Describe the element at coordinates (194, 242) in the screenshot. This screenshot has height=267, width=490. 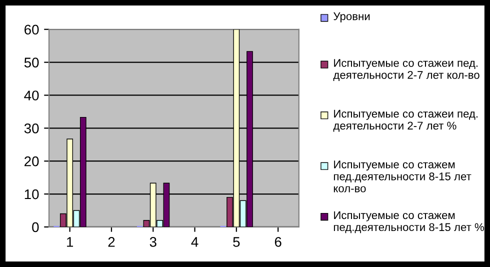
I see `x-tick-label: 4` at that location.